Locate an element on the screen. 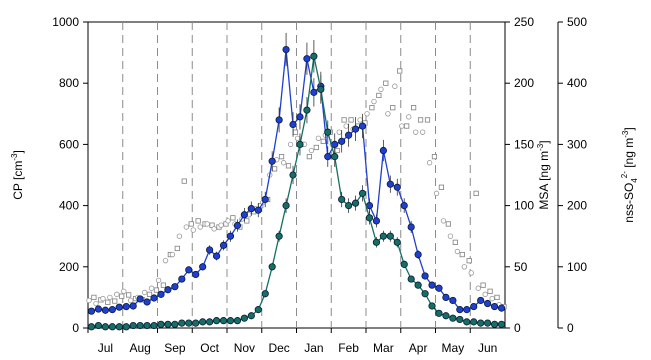  x-tick-label: Mar is located at coordinates (383, 348).